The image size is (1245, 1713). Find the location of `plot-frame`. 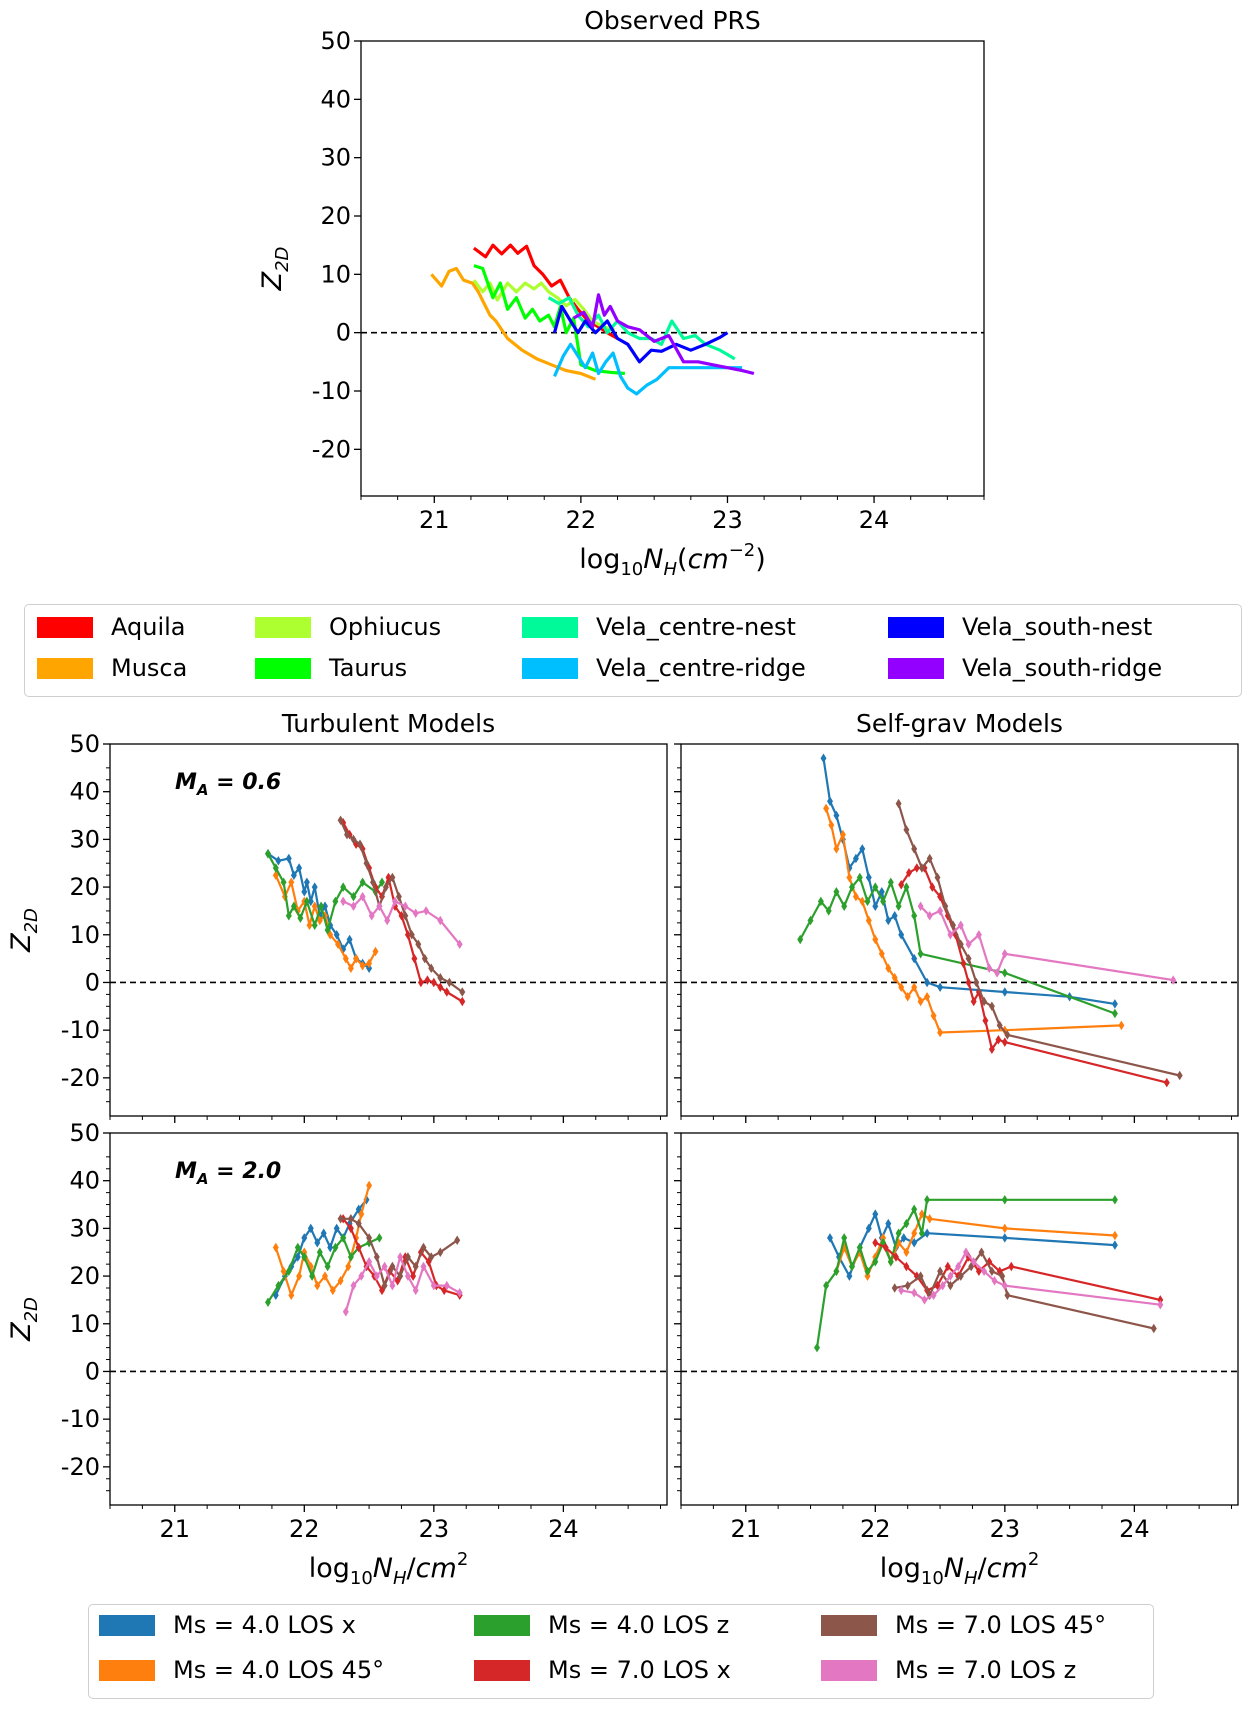

plot-frame is located at coordinates (388, 1319).